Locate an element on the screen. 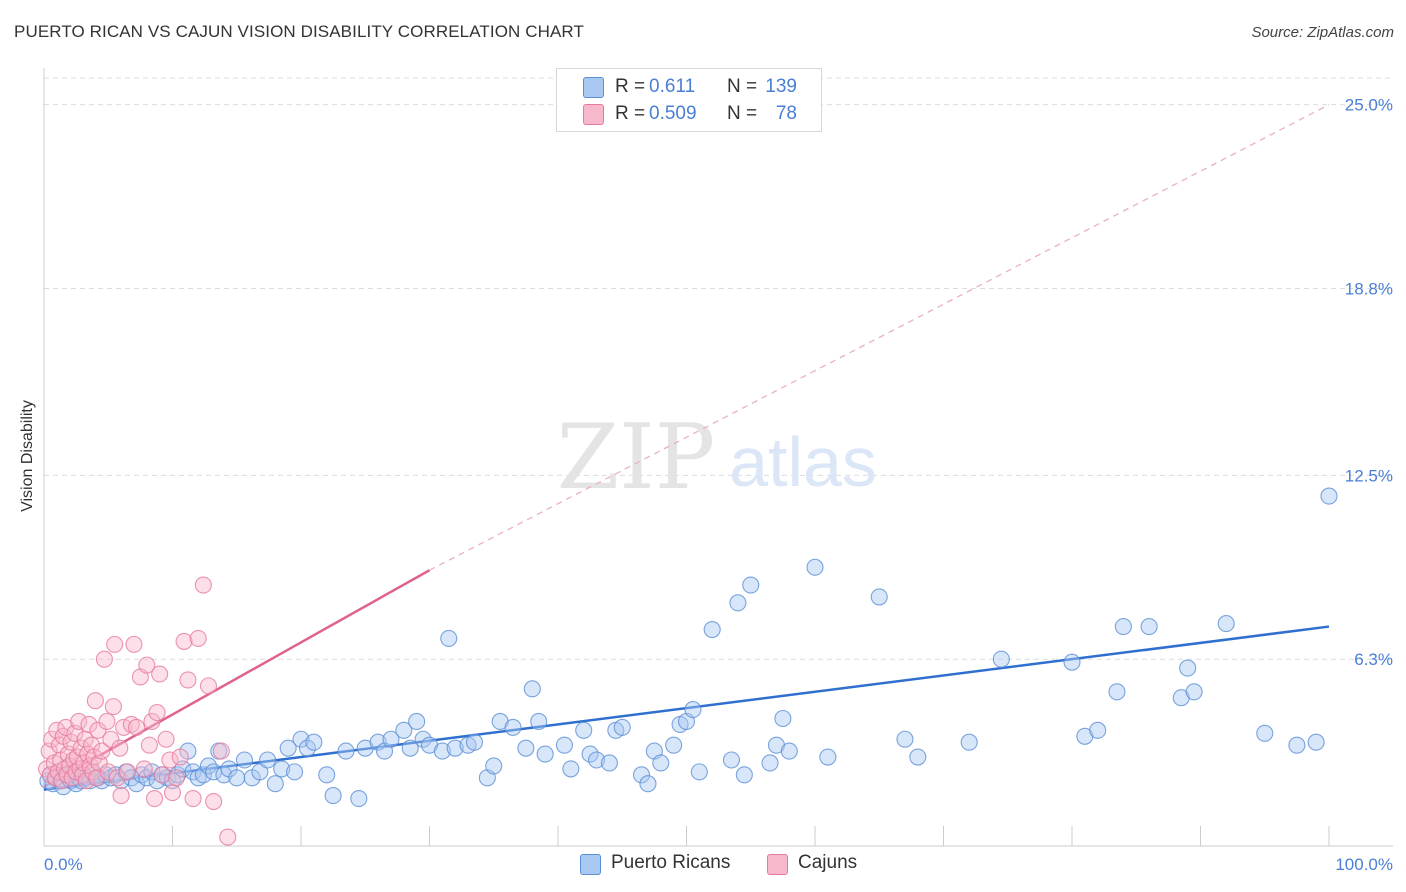 The image size is (1406, 892). y-tick-label: 6.3% is located at coordinates (1373, 659).